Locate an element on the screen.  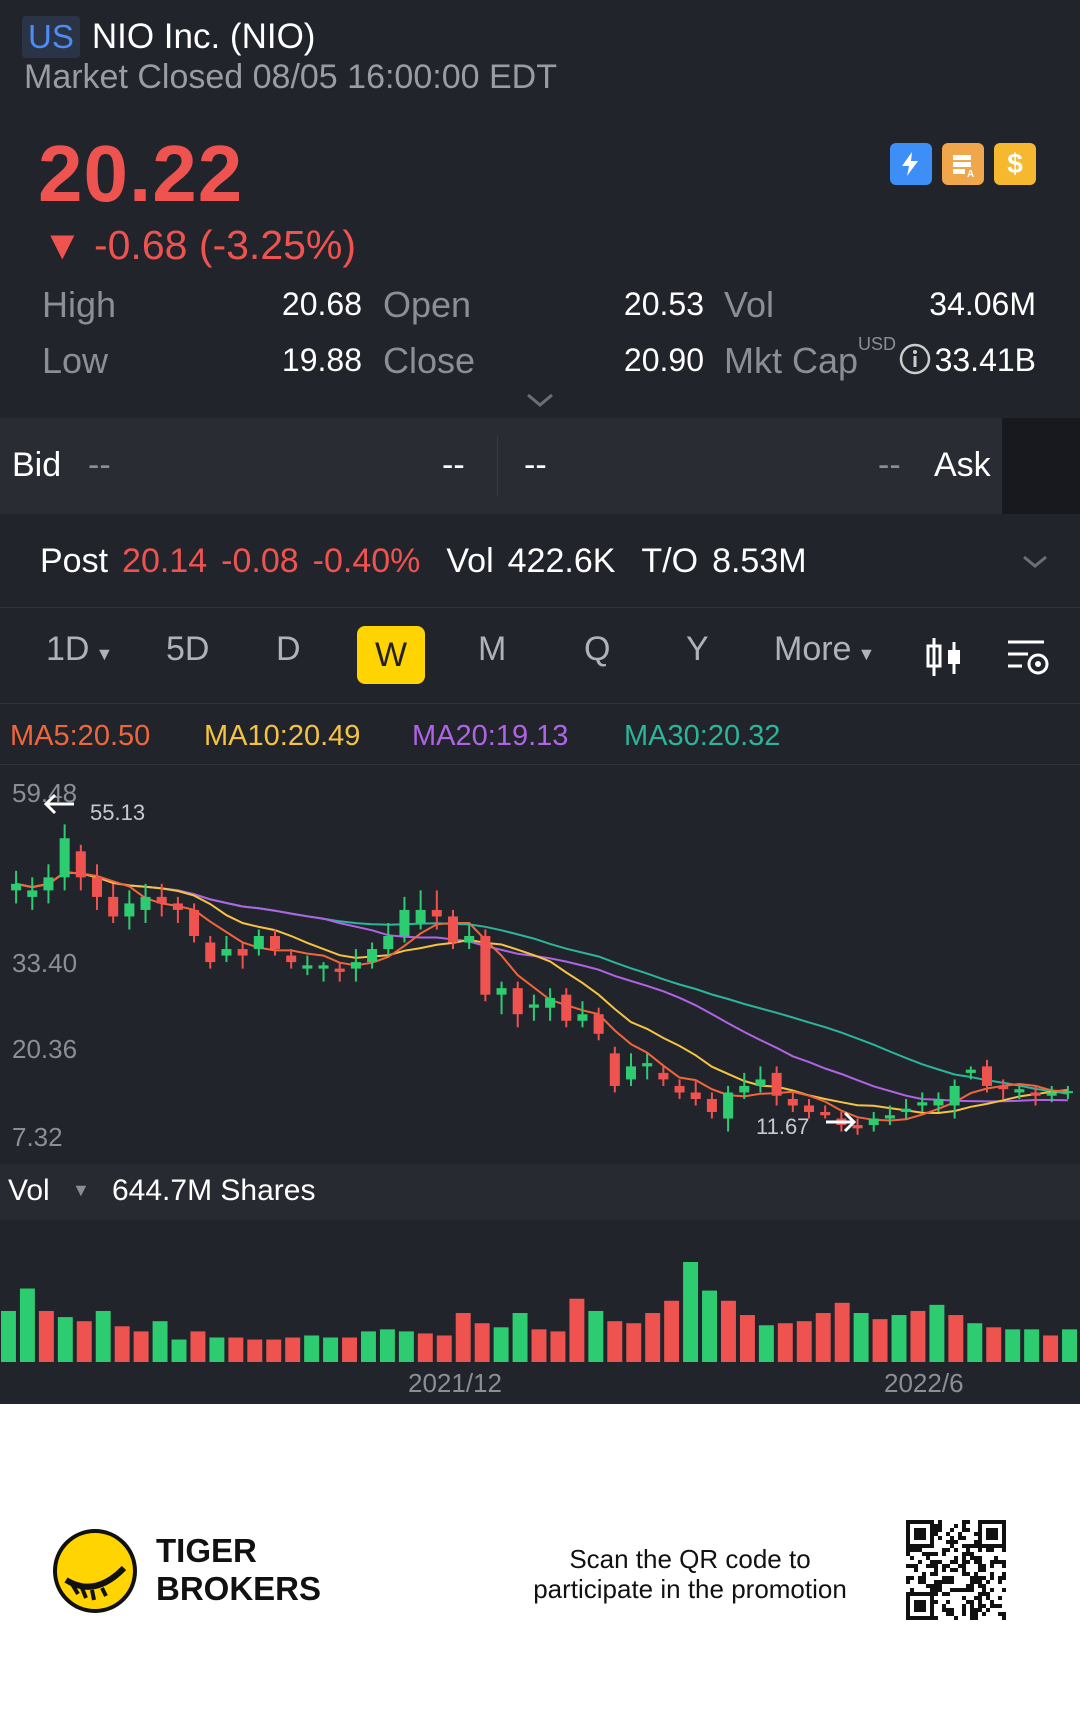
tab-q: Q is located at coordinates (597, 649).